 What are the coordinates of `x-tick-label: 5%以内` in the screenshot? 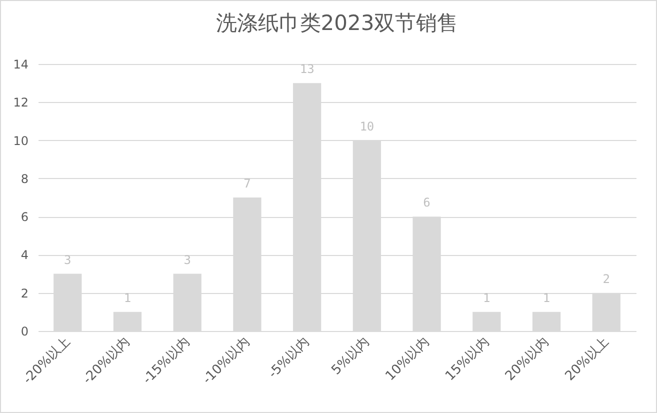 It's located at (351, 356).